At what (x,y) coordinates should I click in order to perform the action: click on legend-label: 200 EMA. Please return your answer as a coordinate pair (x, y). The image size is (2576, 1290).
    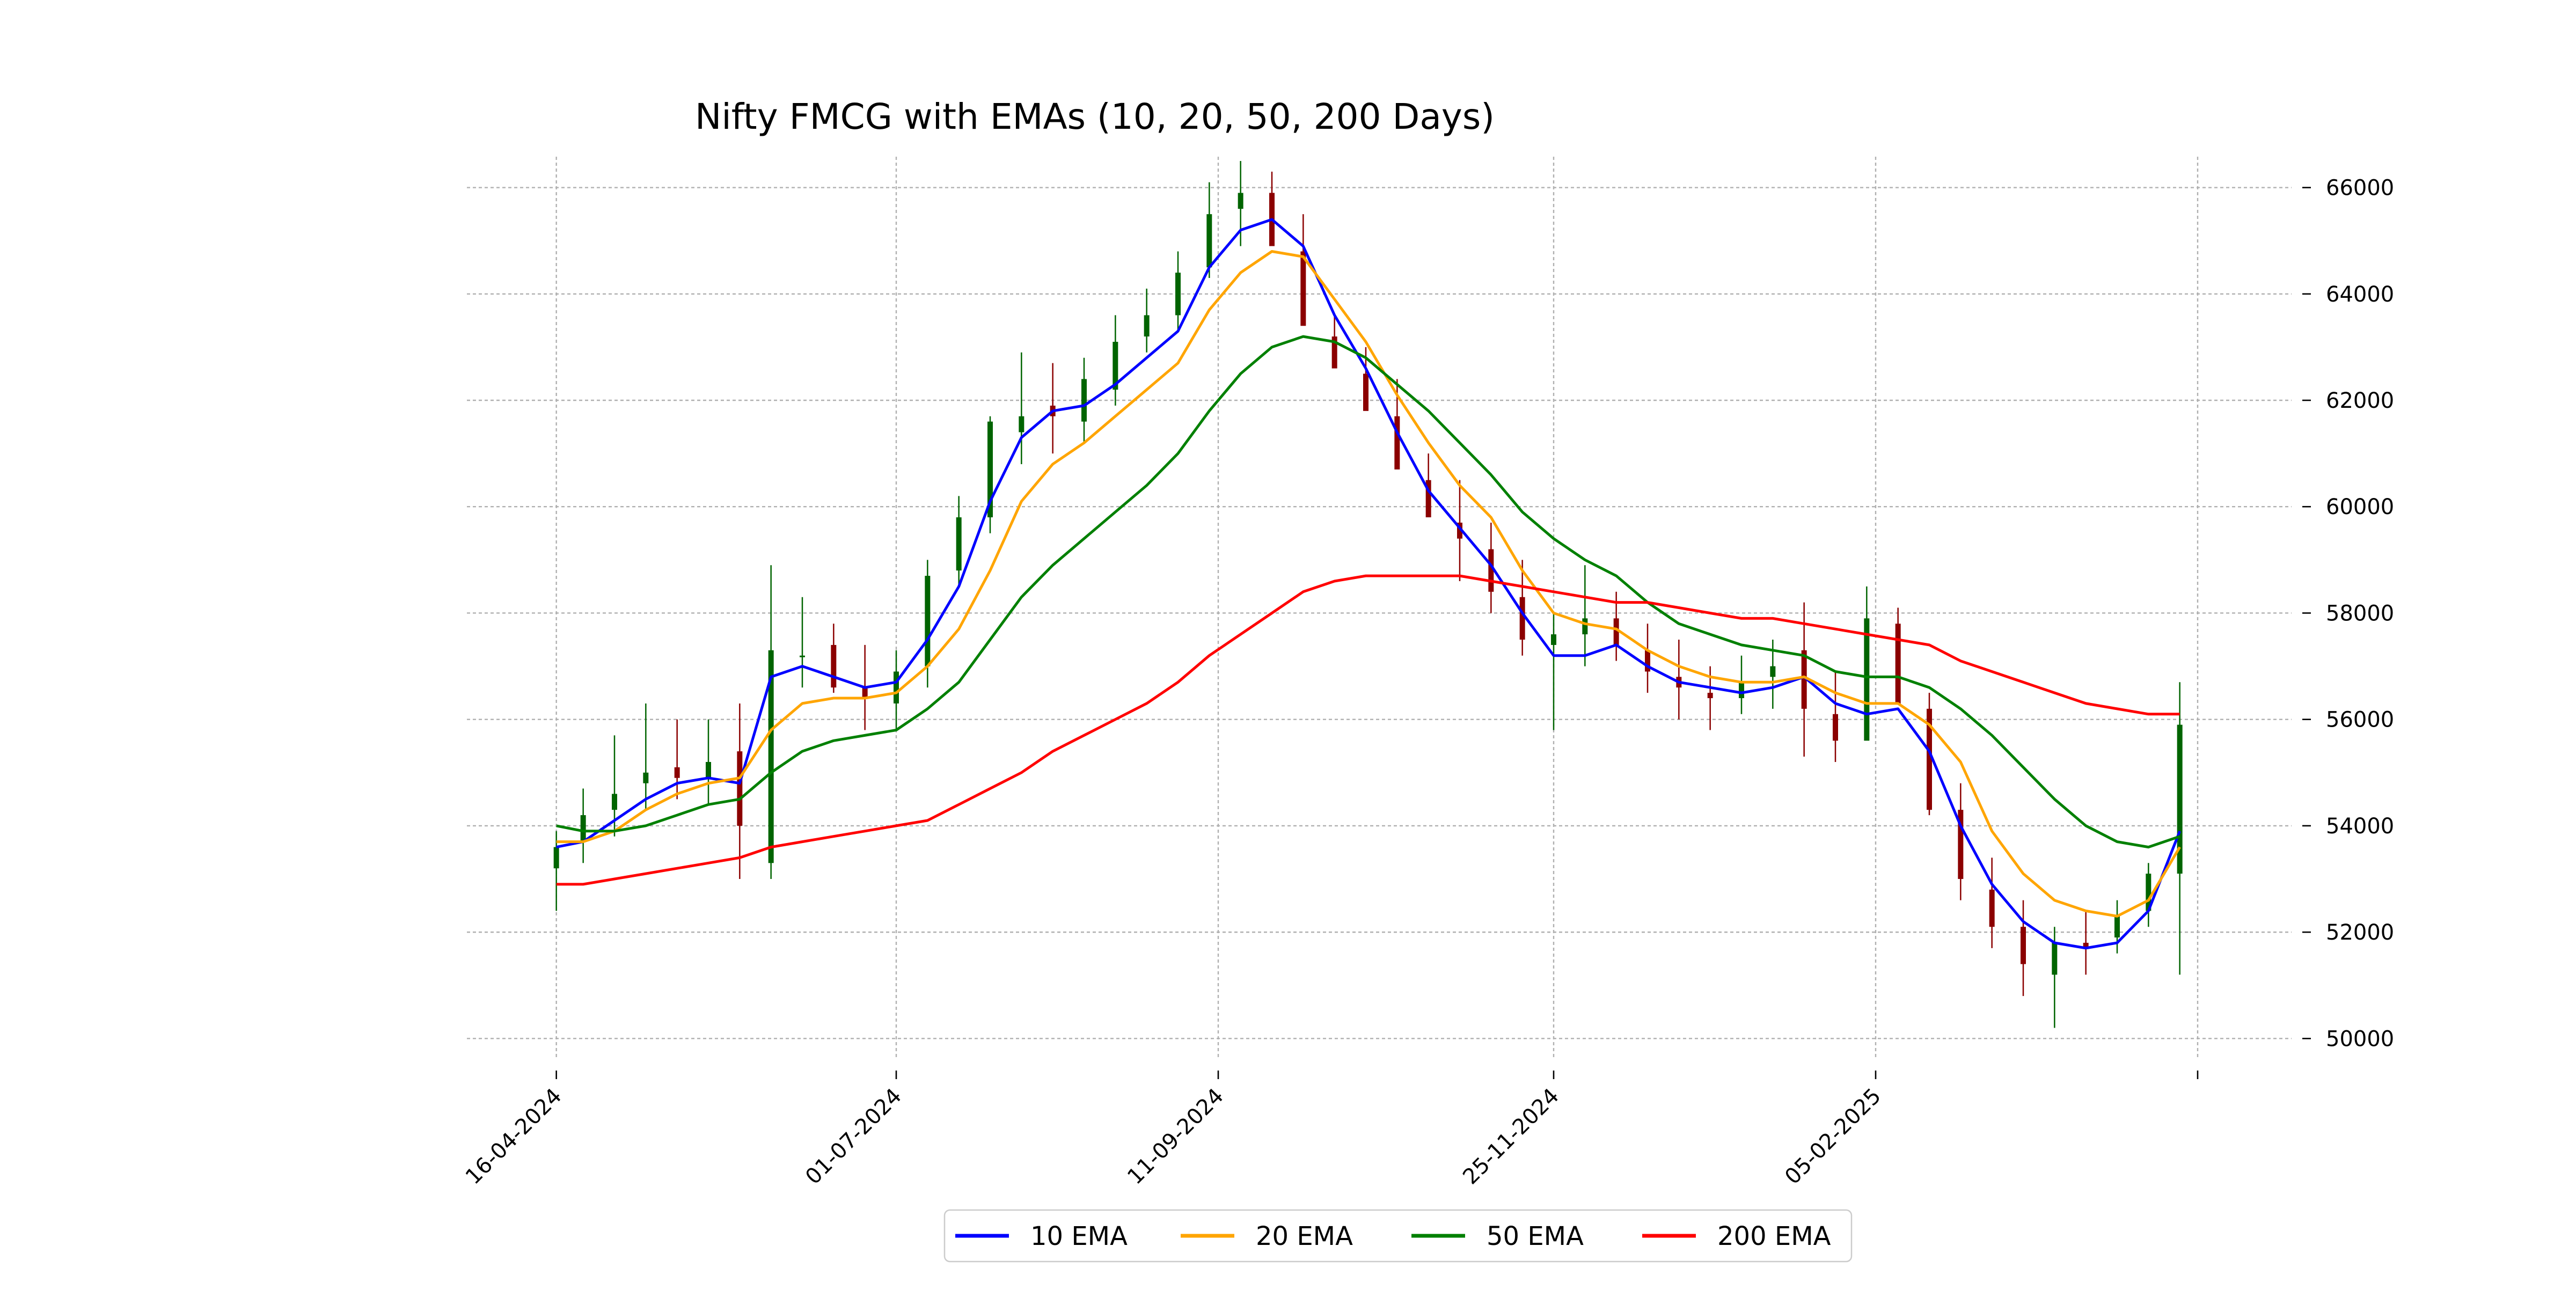
    Looking at the image, I should click on (1774, 1236).